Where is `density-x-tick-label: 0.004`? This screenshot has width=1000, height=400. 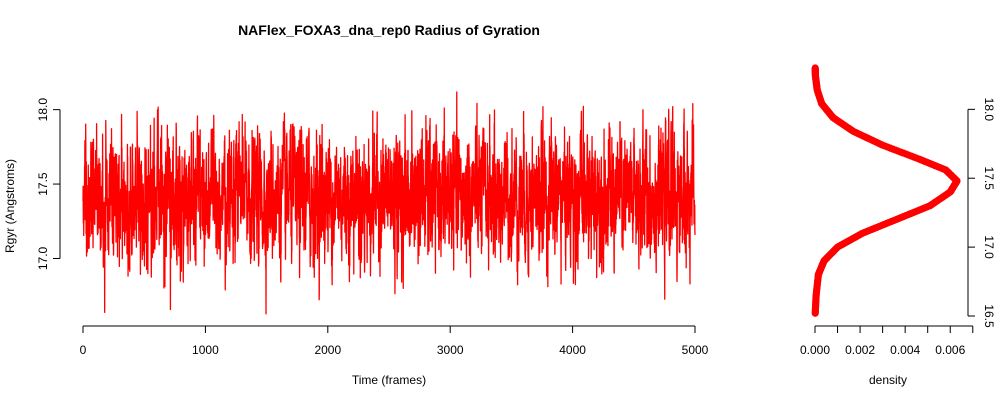
density-x-tick-label: 0.004 is located at coordinates (905, 350).